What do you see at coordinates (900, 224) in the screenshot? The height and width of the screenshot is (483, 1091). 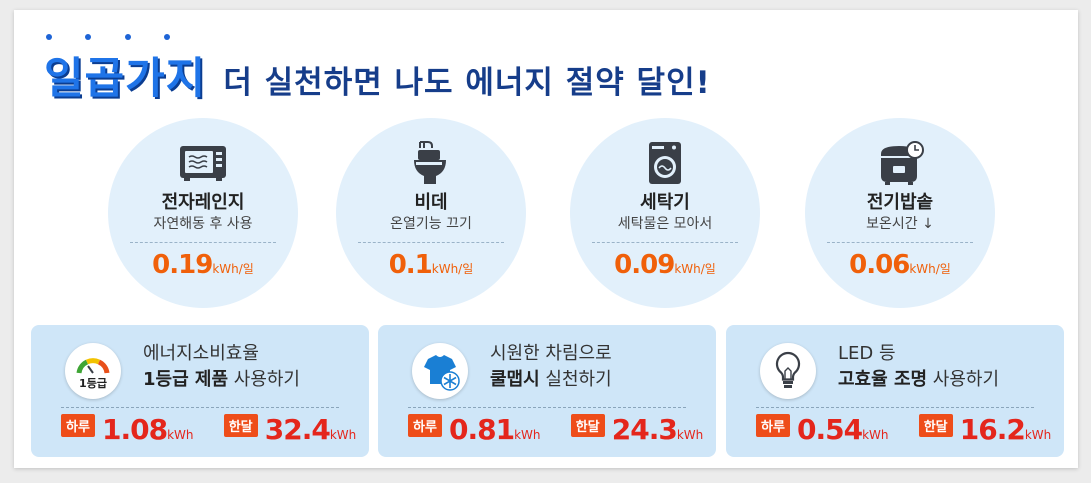 I see `tip-desc: 보온시간 ↓` at bounding box center [900, 224].